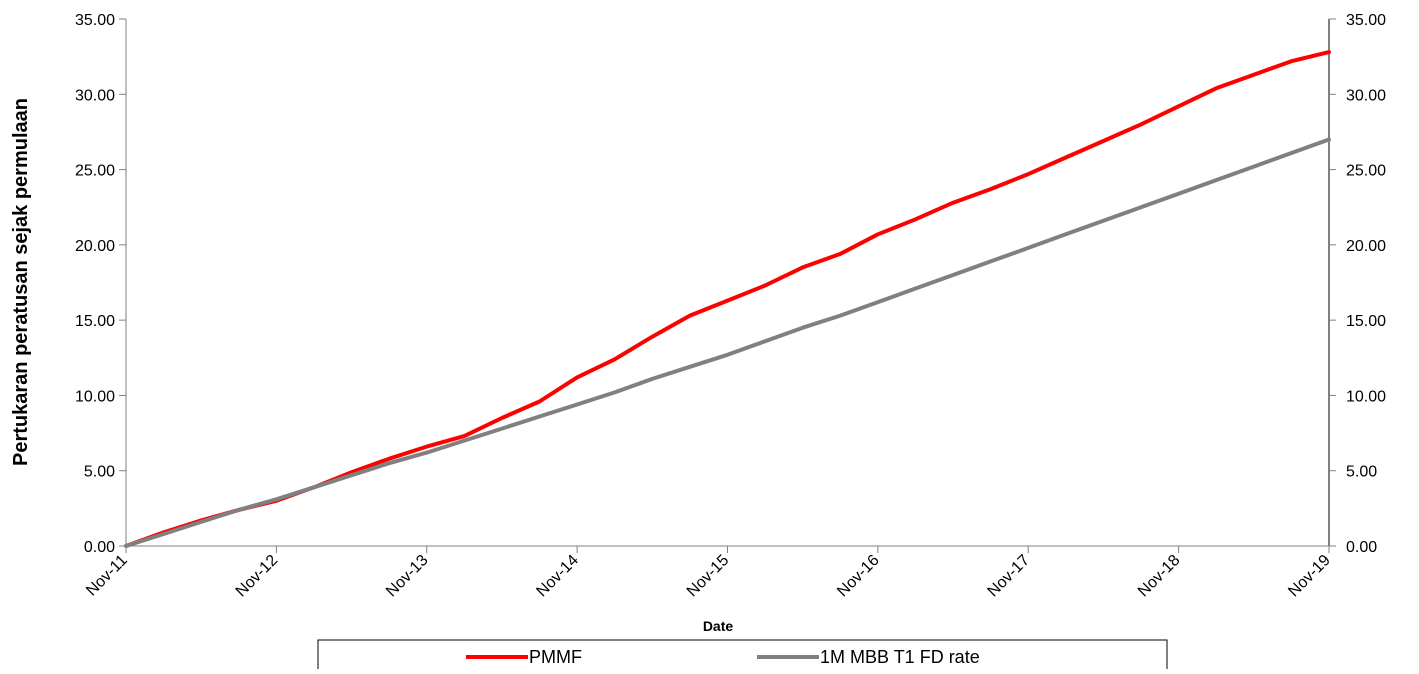 The width and height of the screenshot is (1419, 674). Describe the element at coordinates (1366, 95) in the screenshot. I see `y-tick-label-right: 30.00` at that location.